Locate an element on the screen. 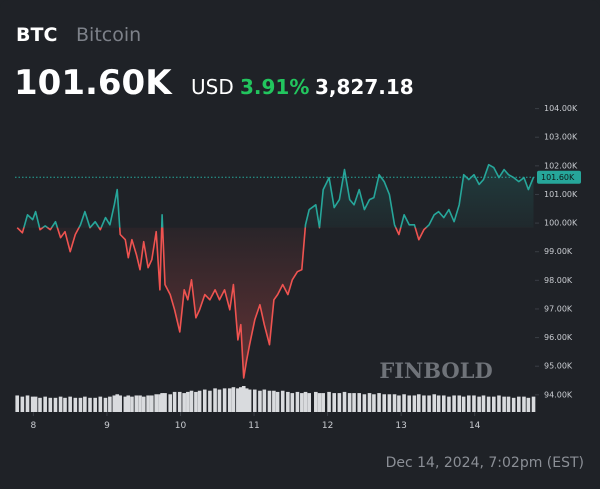 This screenshot has width=600, height=489. price: 101.60K is located at coordinates (93, 83).